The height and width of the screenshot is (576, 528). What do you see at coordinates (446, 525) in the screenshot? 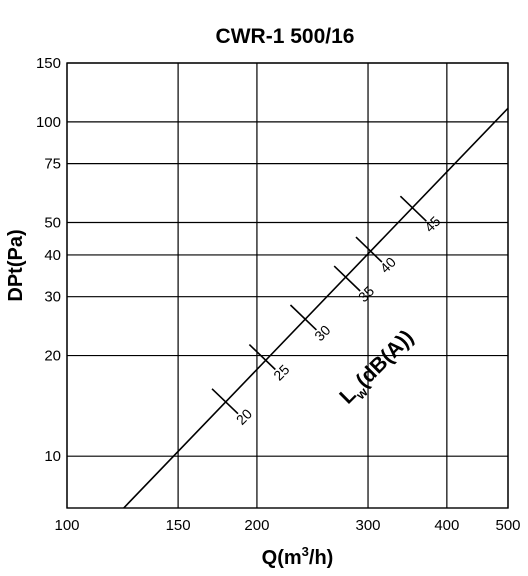
I see `x-tick-400: 400` at bounding box center [446, 525].